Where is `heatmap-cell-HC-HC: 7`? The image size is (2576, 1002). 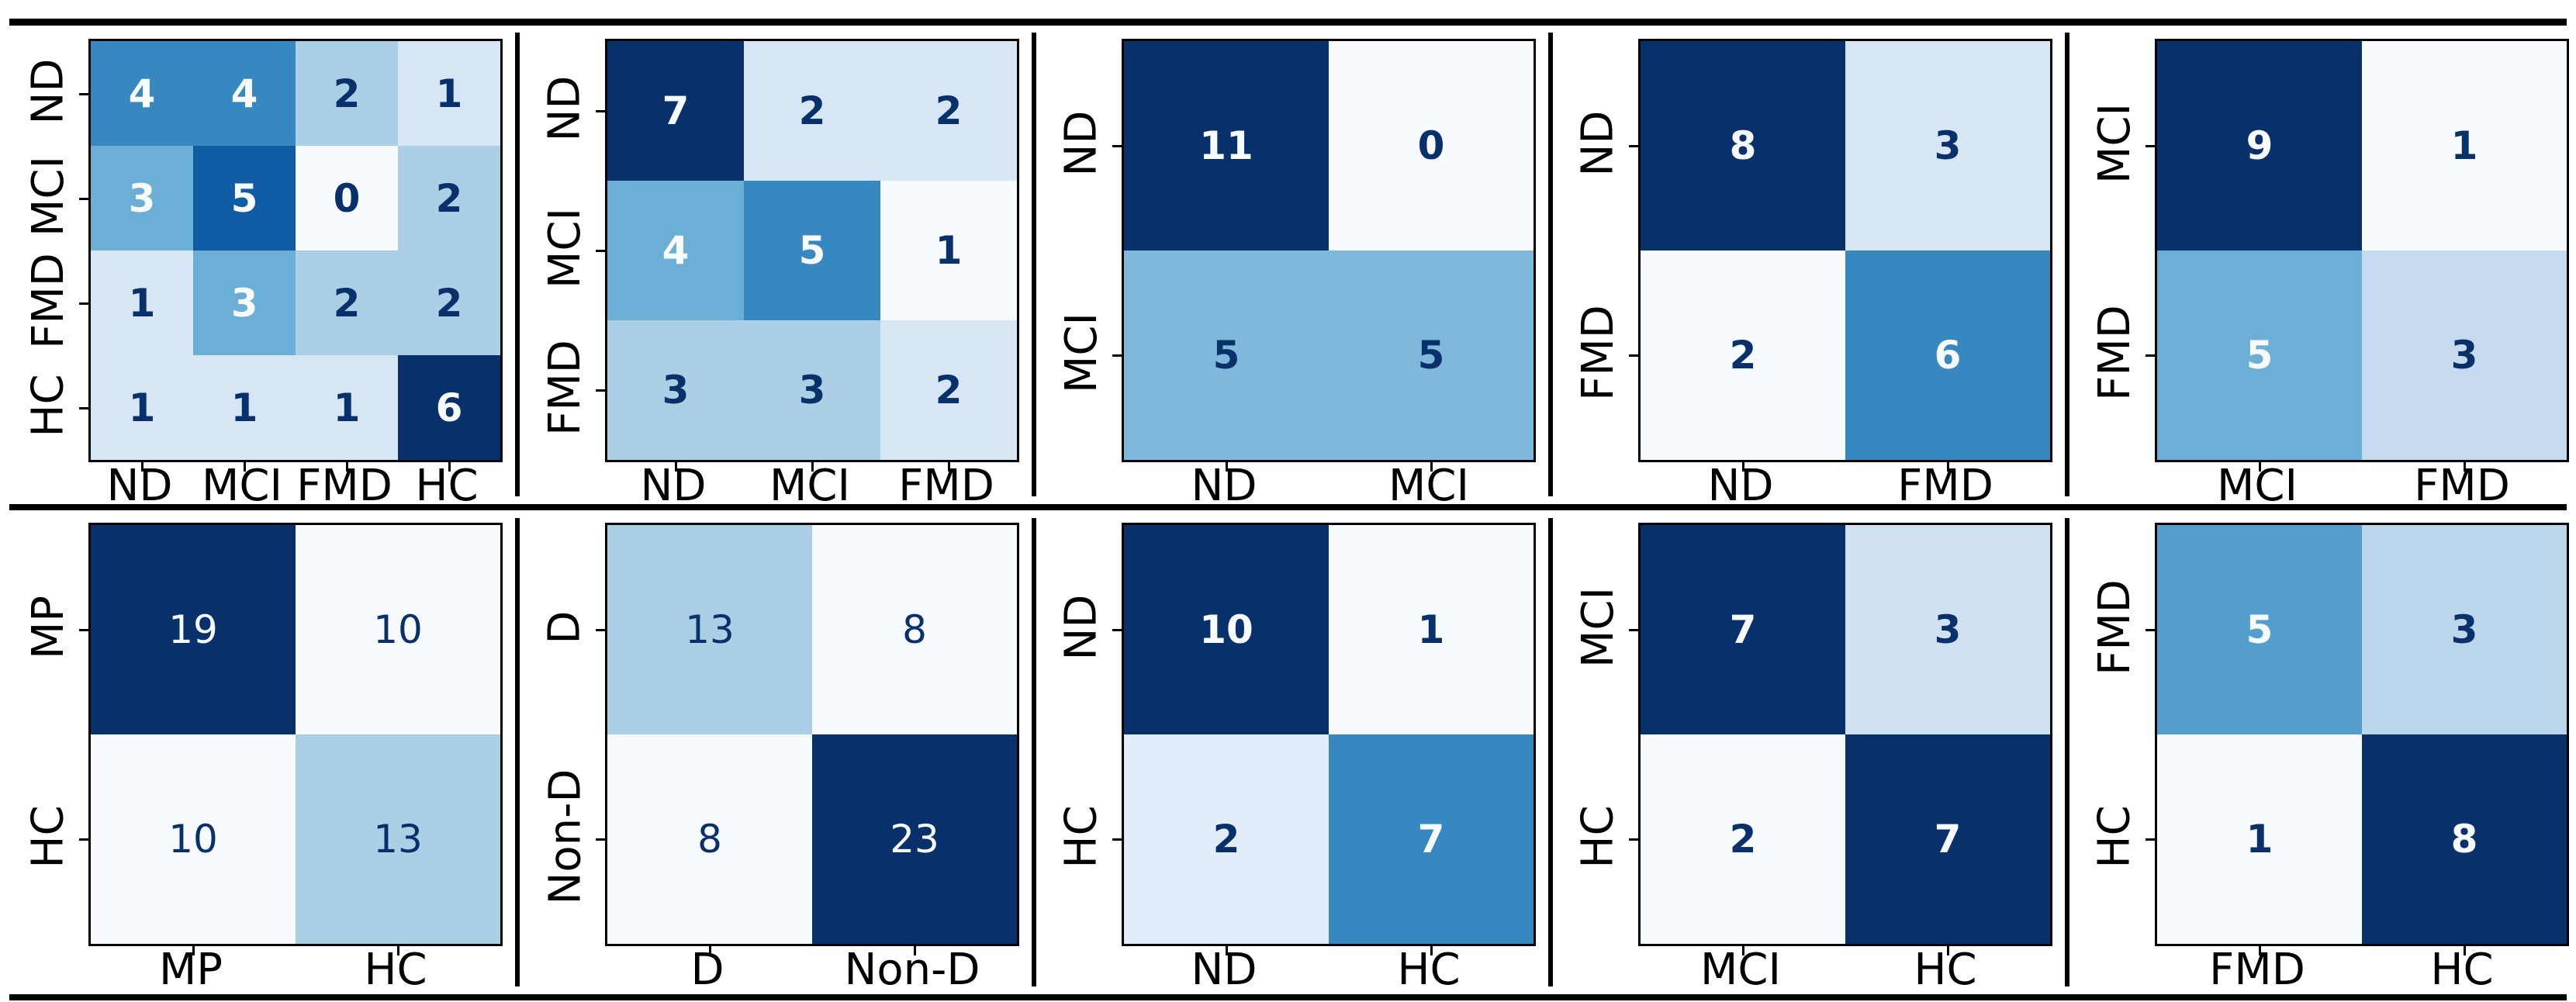 heatmap-cell-HC-HC: 7 is located at coordinates (1431, 839).